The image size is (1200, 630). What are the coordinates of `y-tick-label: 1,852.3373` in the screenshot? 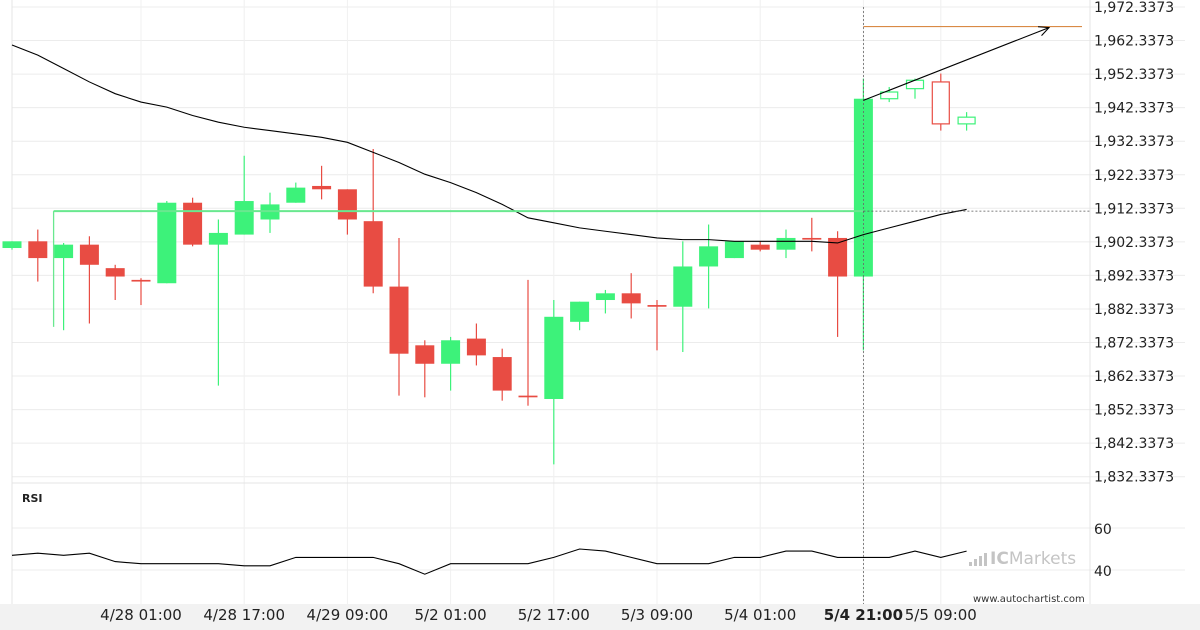 It's located at (1134, 411).